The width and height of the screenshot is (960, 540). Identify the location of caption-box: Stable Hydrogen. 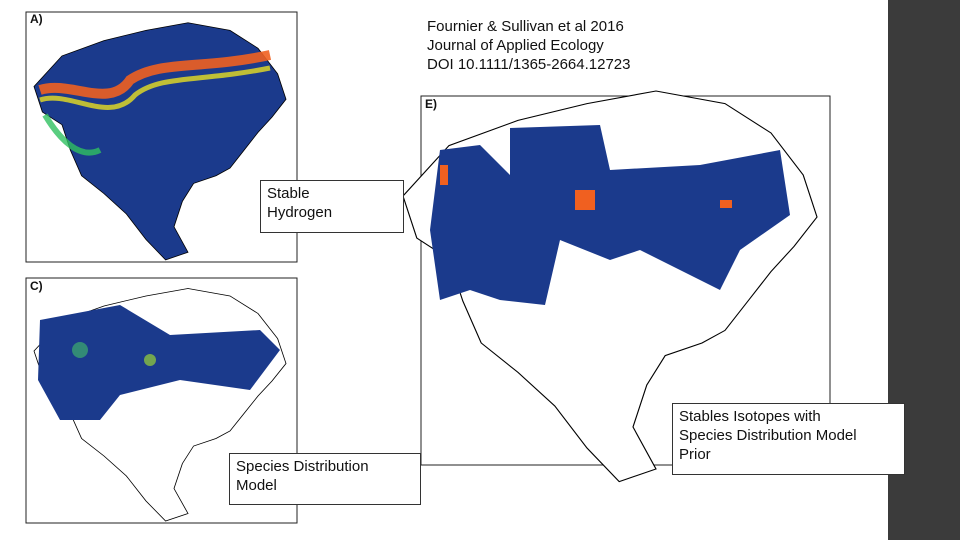
(332, 206).